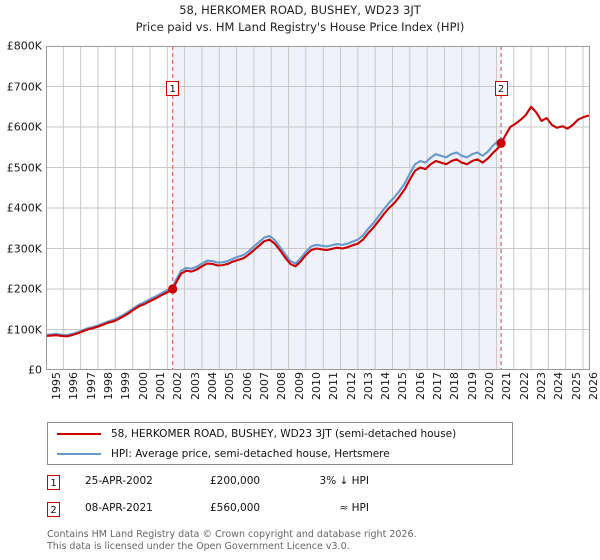  What do you see at coordinates (235, 508) in the screenshot?
I see `transaction-price: £560,000` at bounding box center [235, 508].